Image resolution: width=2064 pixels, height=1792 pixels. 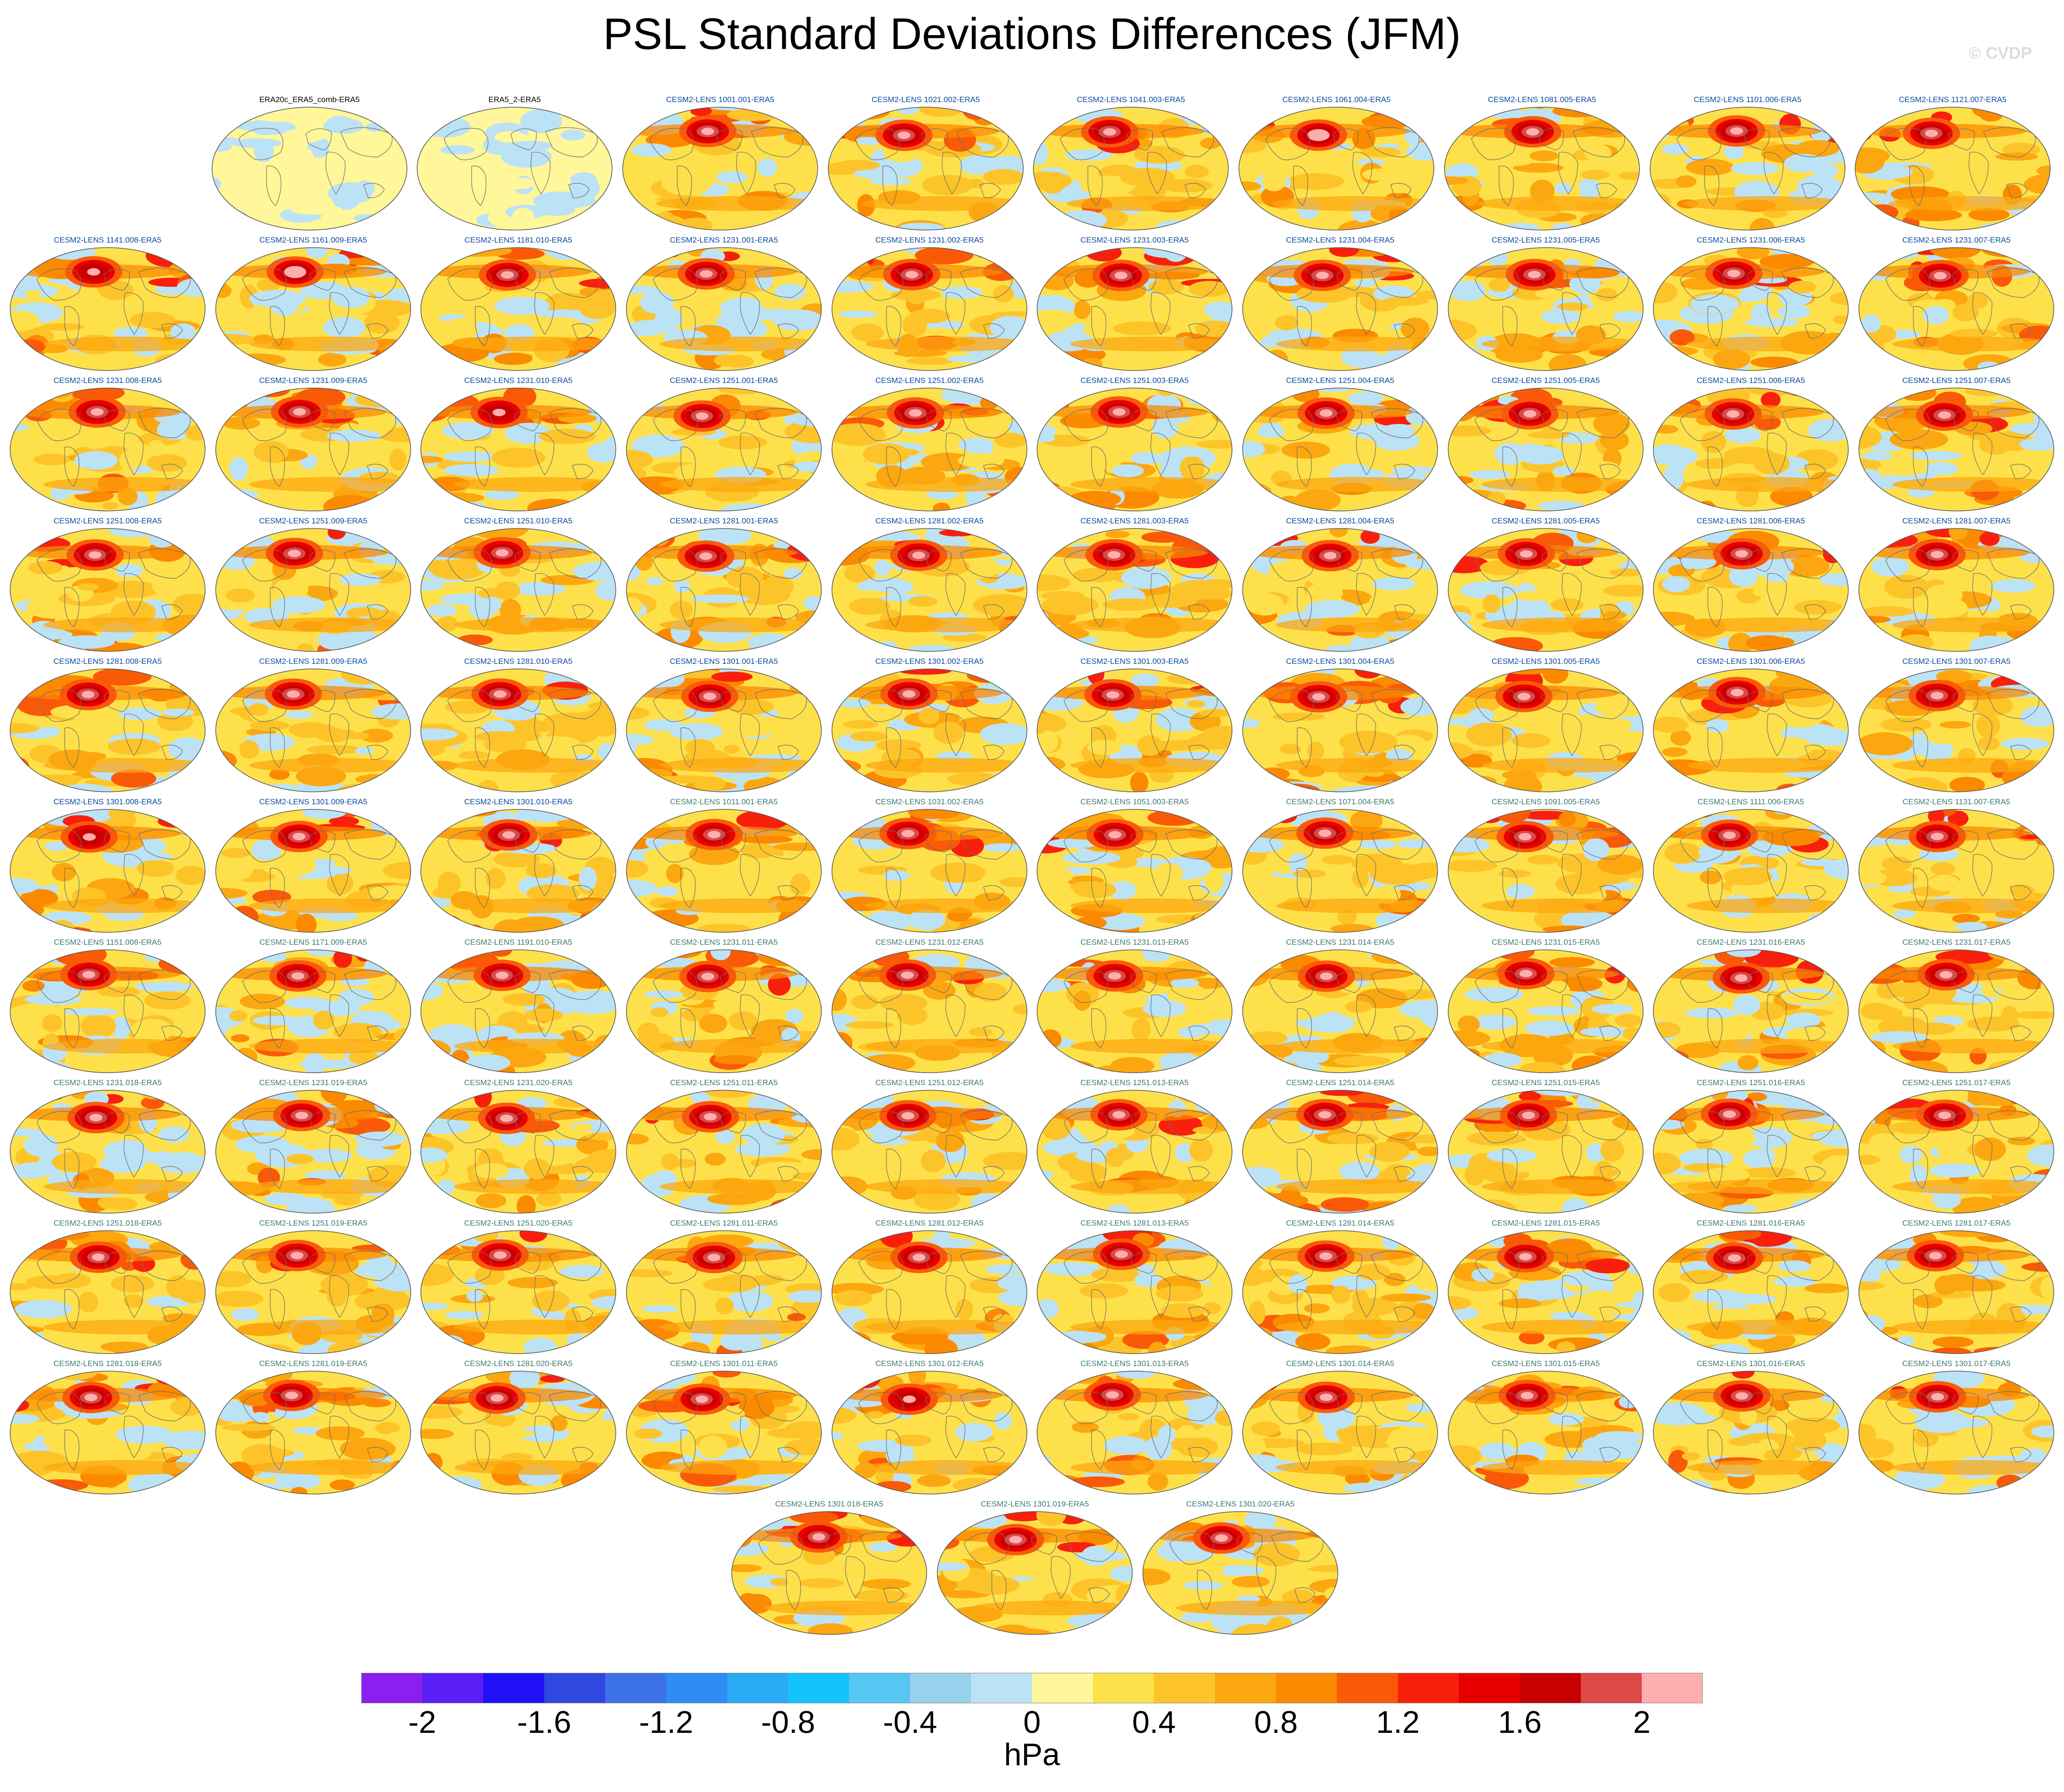 What do you see at coordinates (1750, 445) in the screenshot?
I see `map-panel: CESM2-LENS 1251.006-ERA5` at bounding box center [1750, 445].